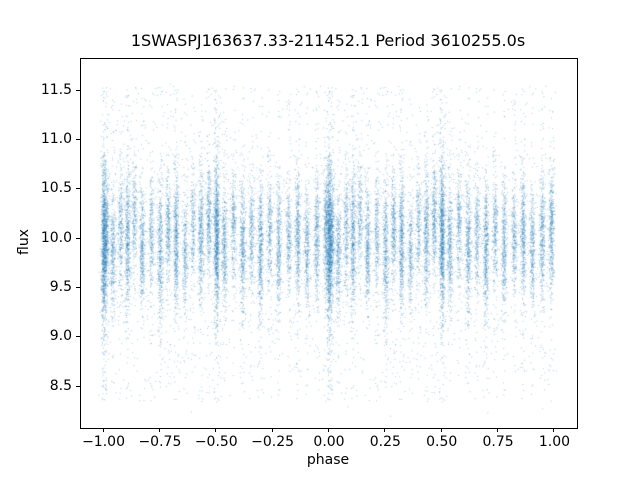  I want to click on x-tick-label: −0.75, so click(160, 442).